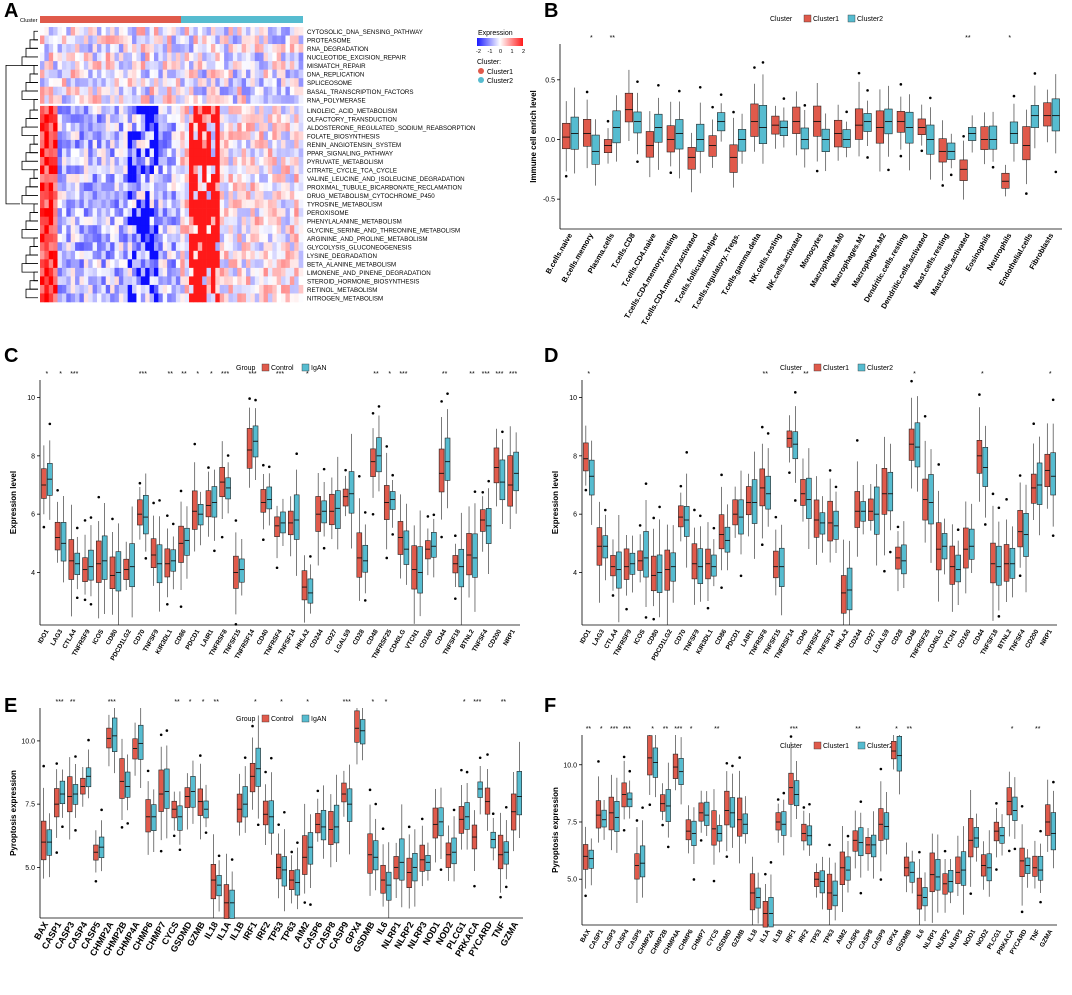 The image size is (1072, 995). I want to click on pathway-label: MISMATCH_REPAIR, so click(336, 66).